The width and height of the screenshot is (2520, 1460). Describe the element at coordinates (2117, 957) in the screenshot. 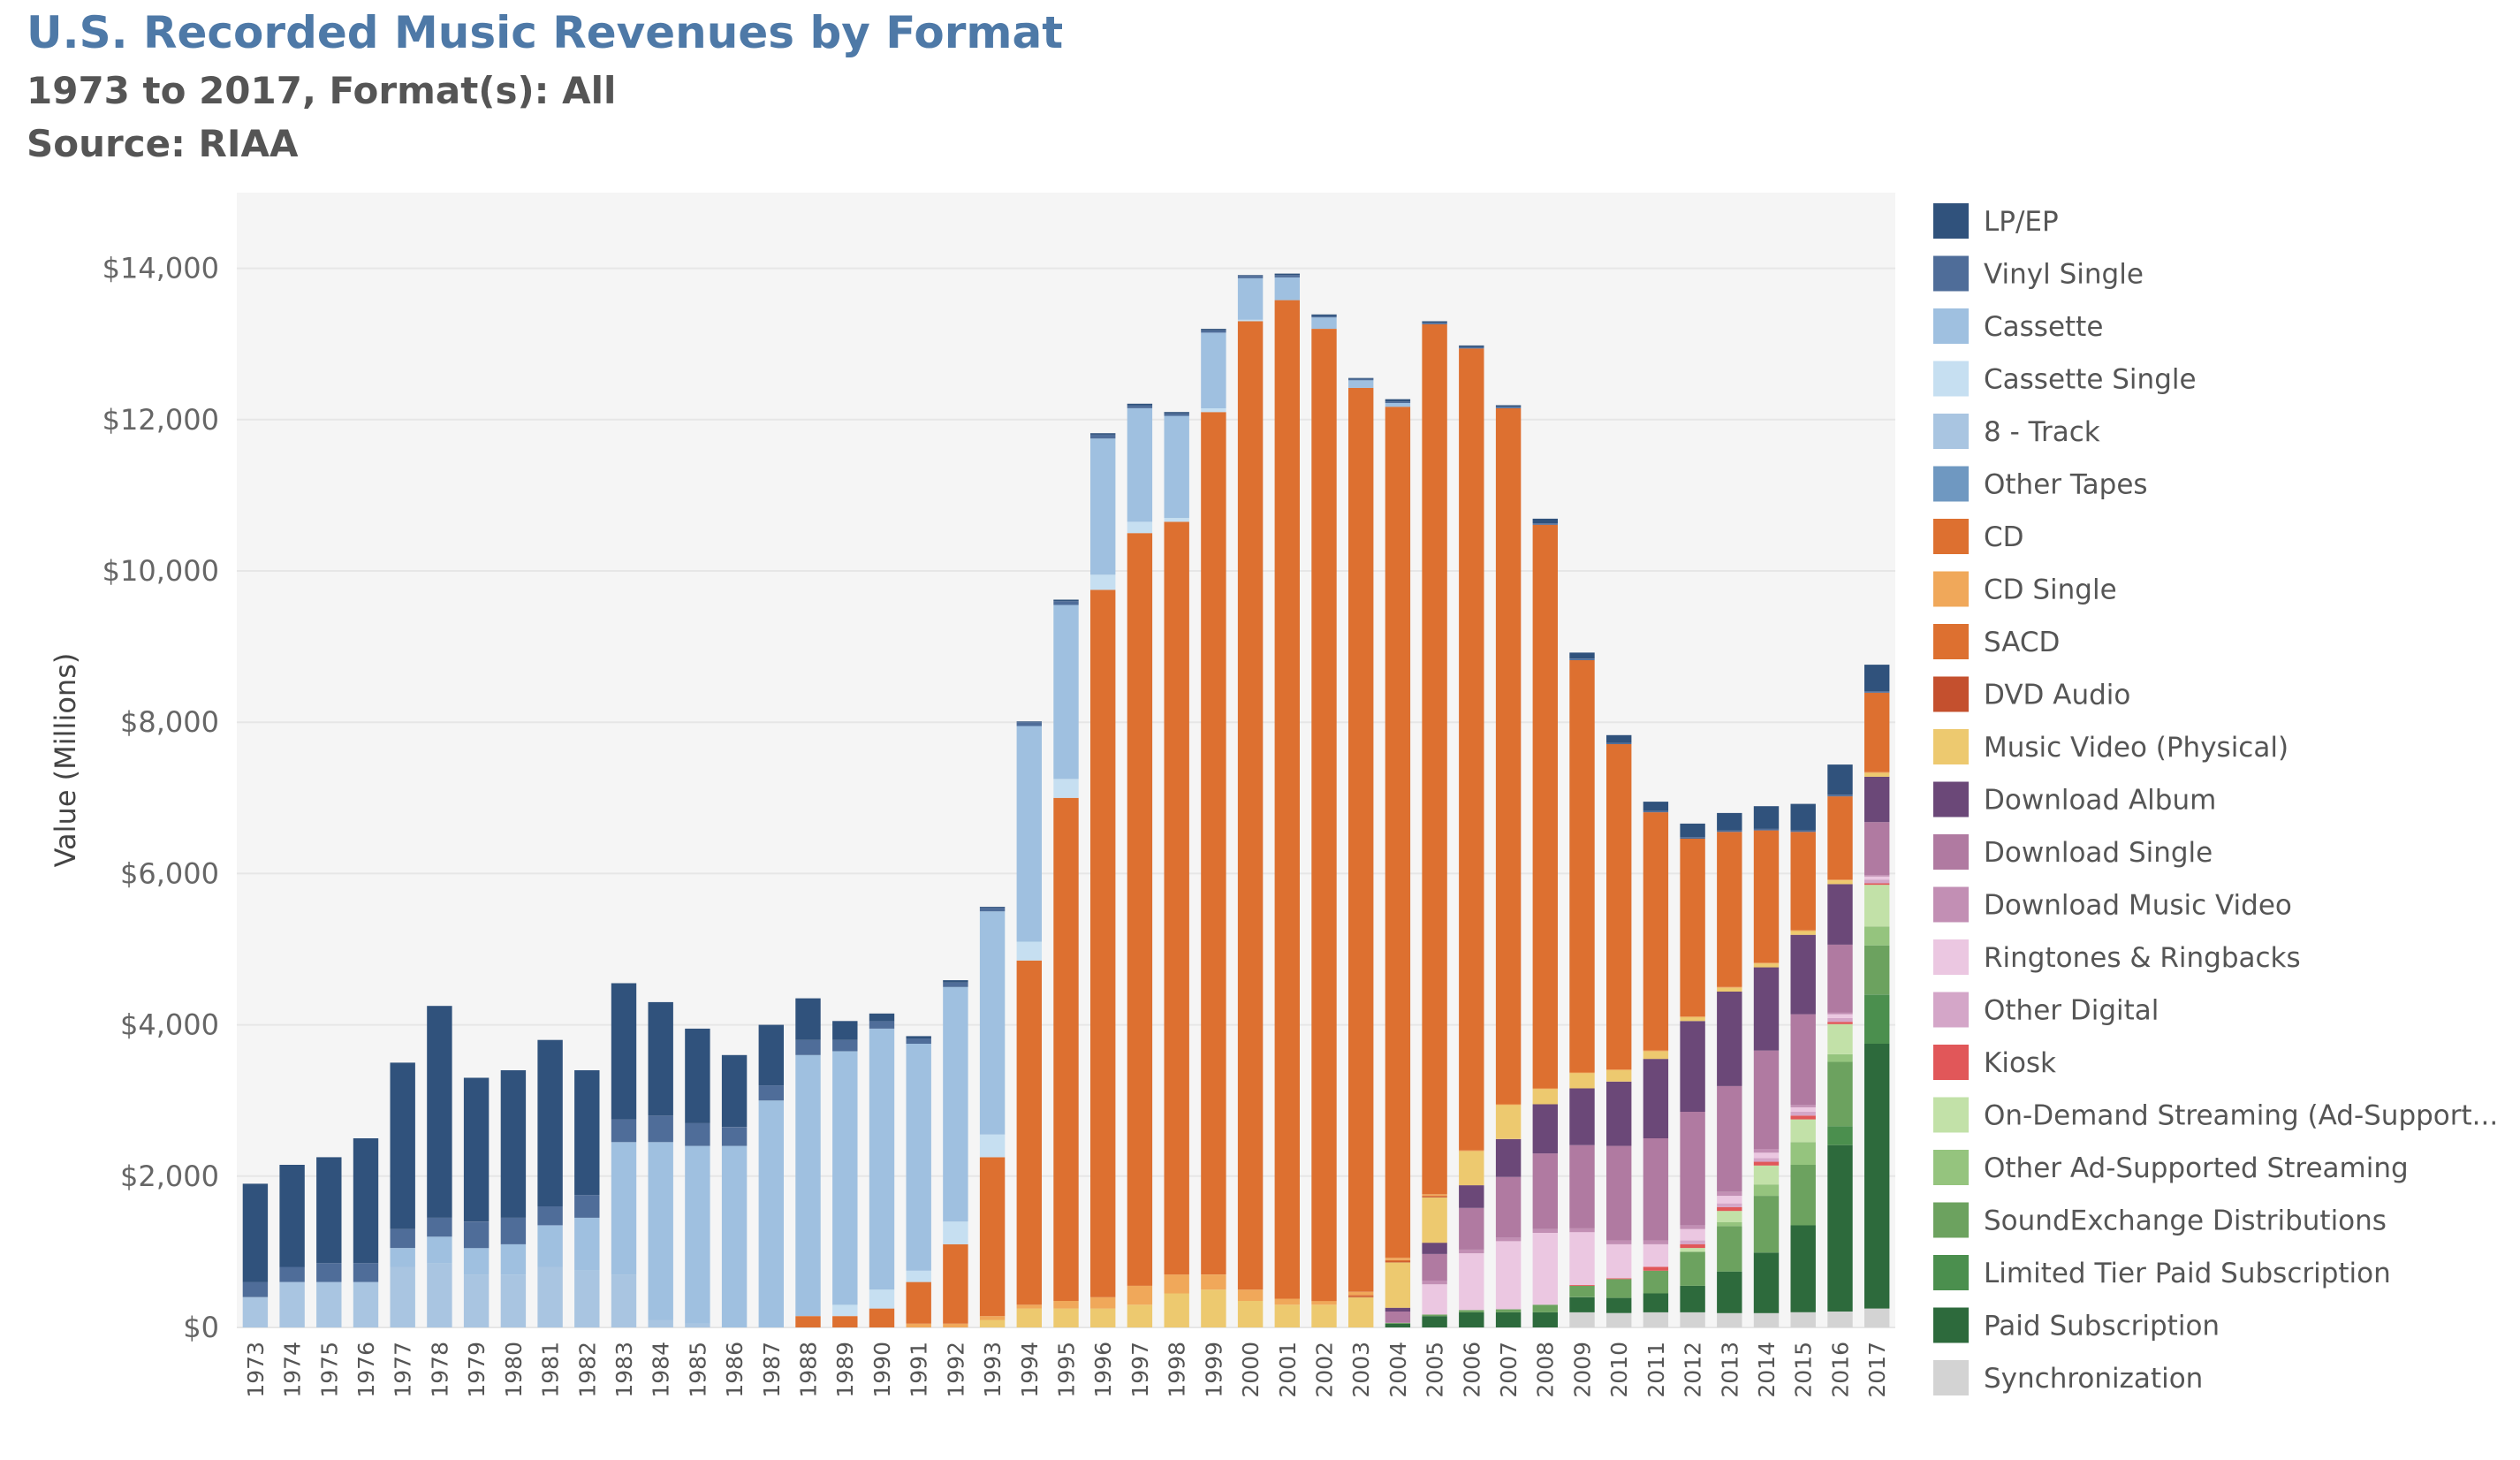

I see `legend-item: Ringtones & Ringbacks` at that location.